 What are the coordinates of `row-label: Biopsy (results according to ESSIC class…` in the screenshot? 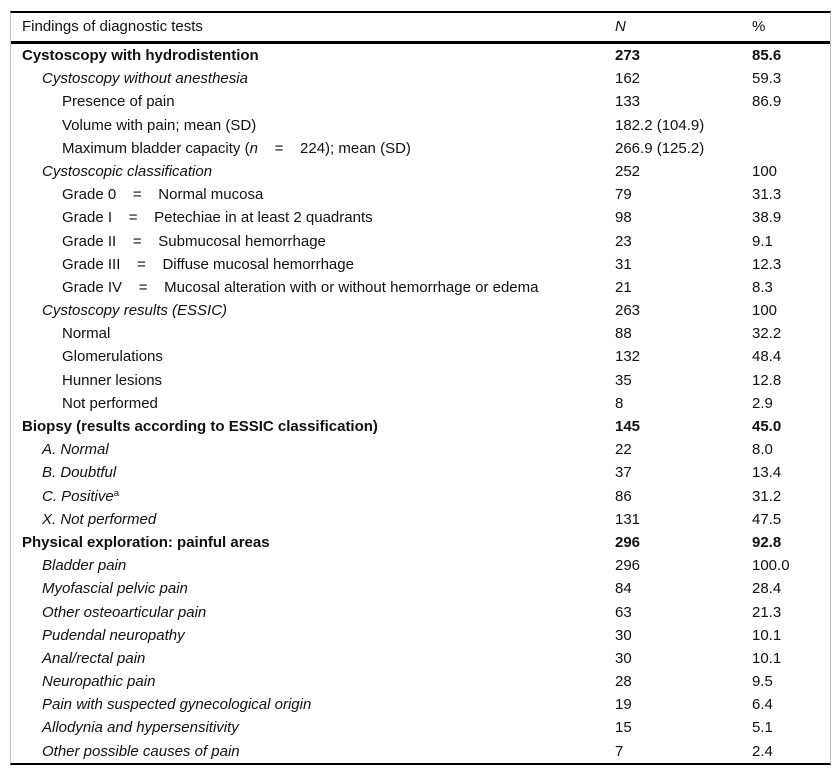 It's located at (313, 426).